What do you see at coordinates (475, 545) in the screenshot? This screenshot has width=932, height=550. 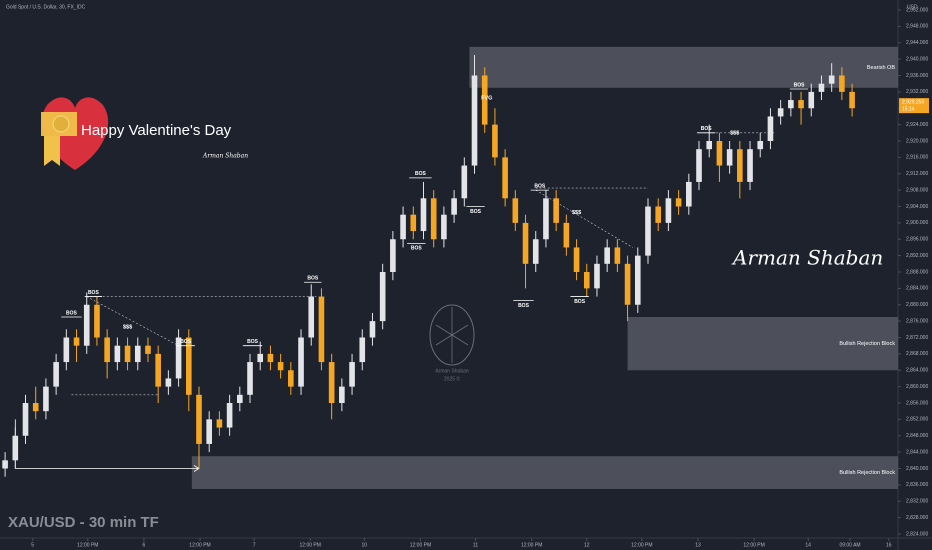 I see `x-tick-label: 11` at bounding box center [475, 545].